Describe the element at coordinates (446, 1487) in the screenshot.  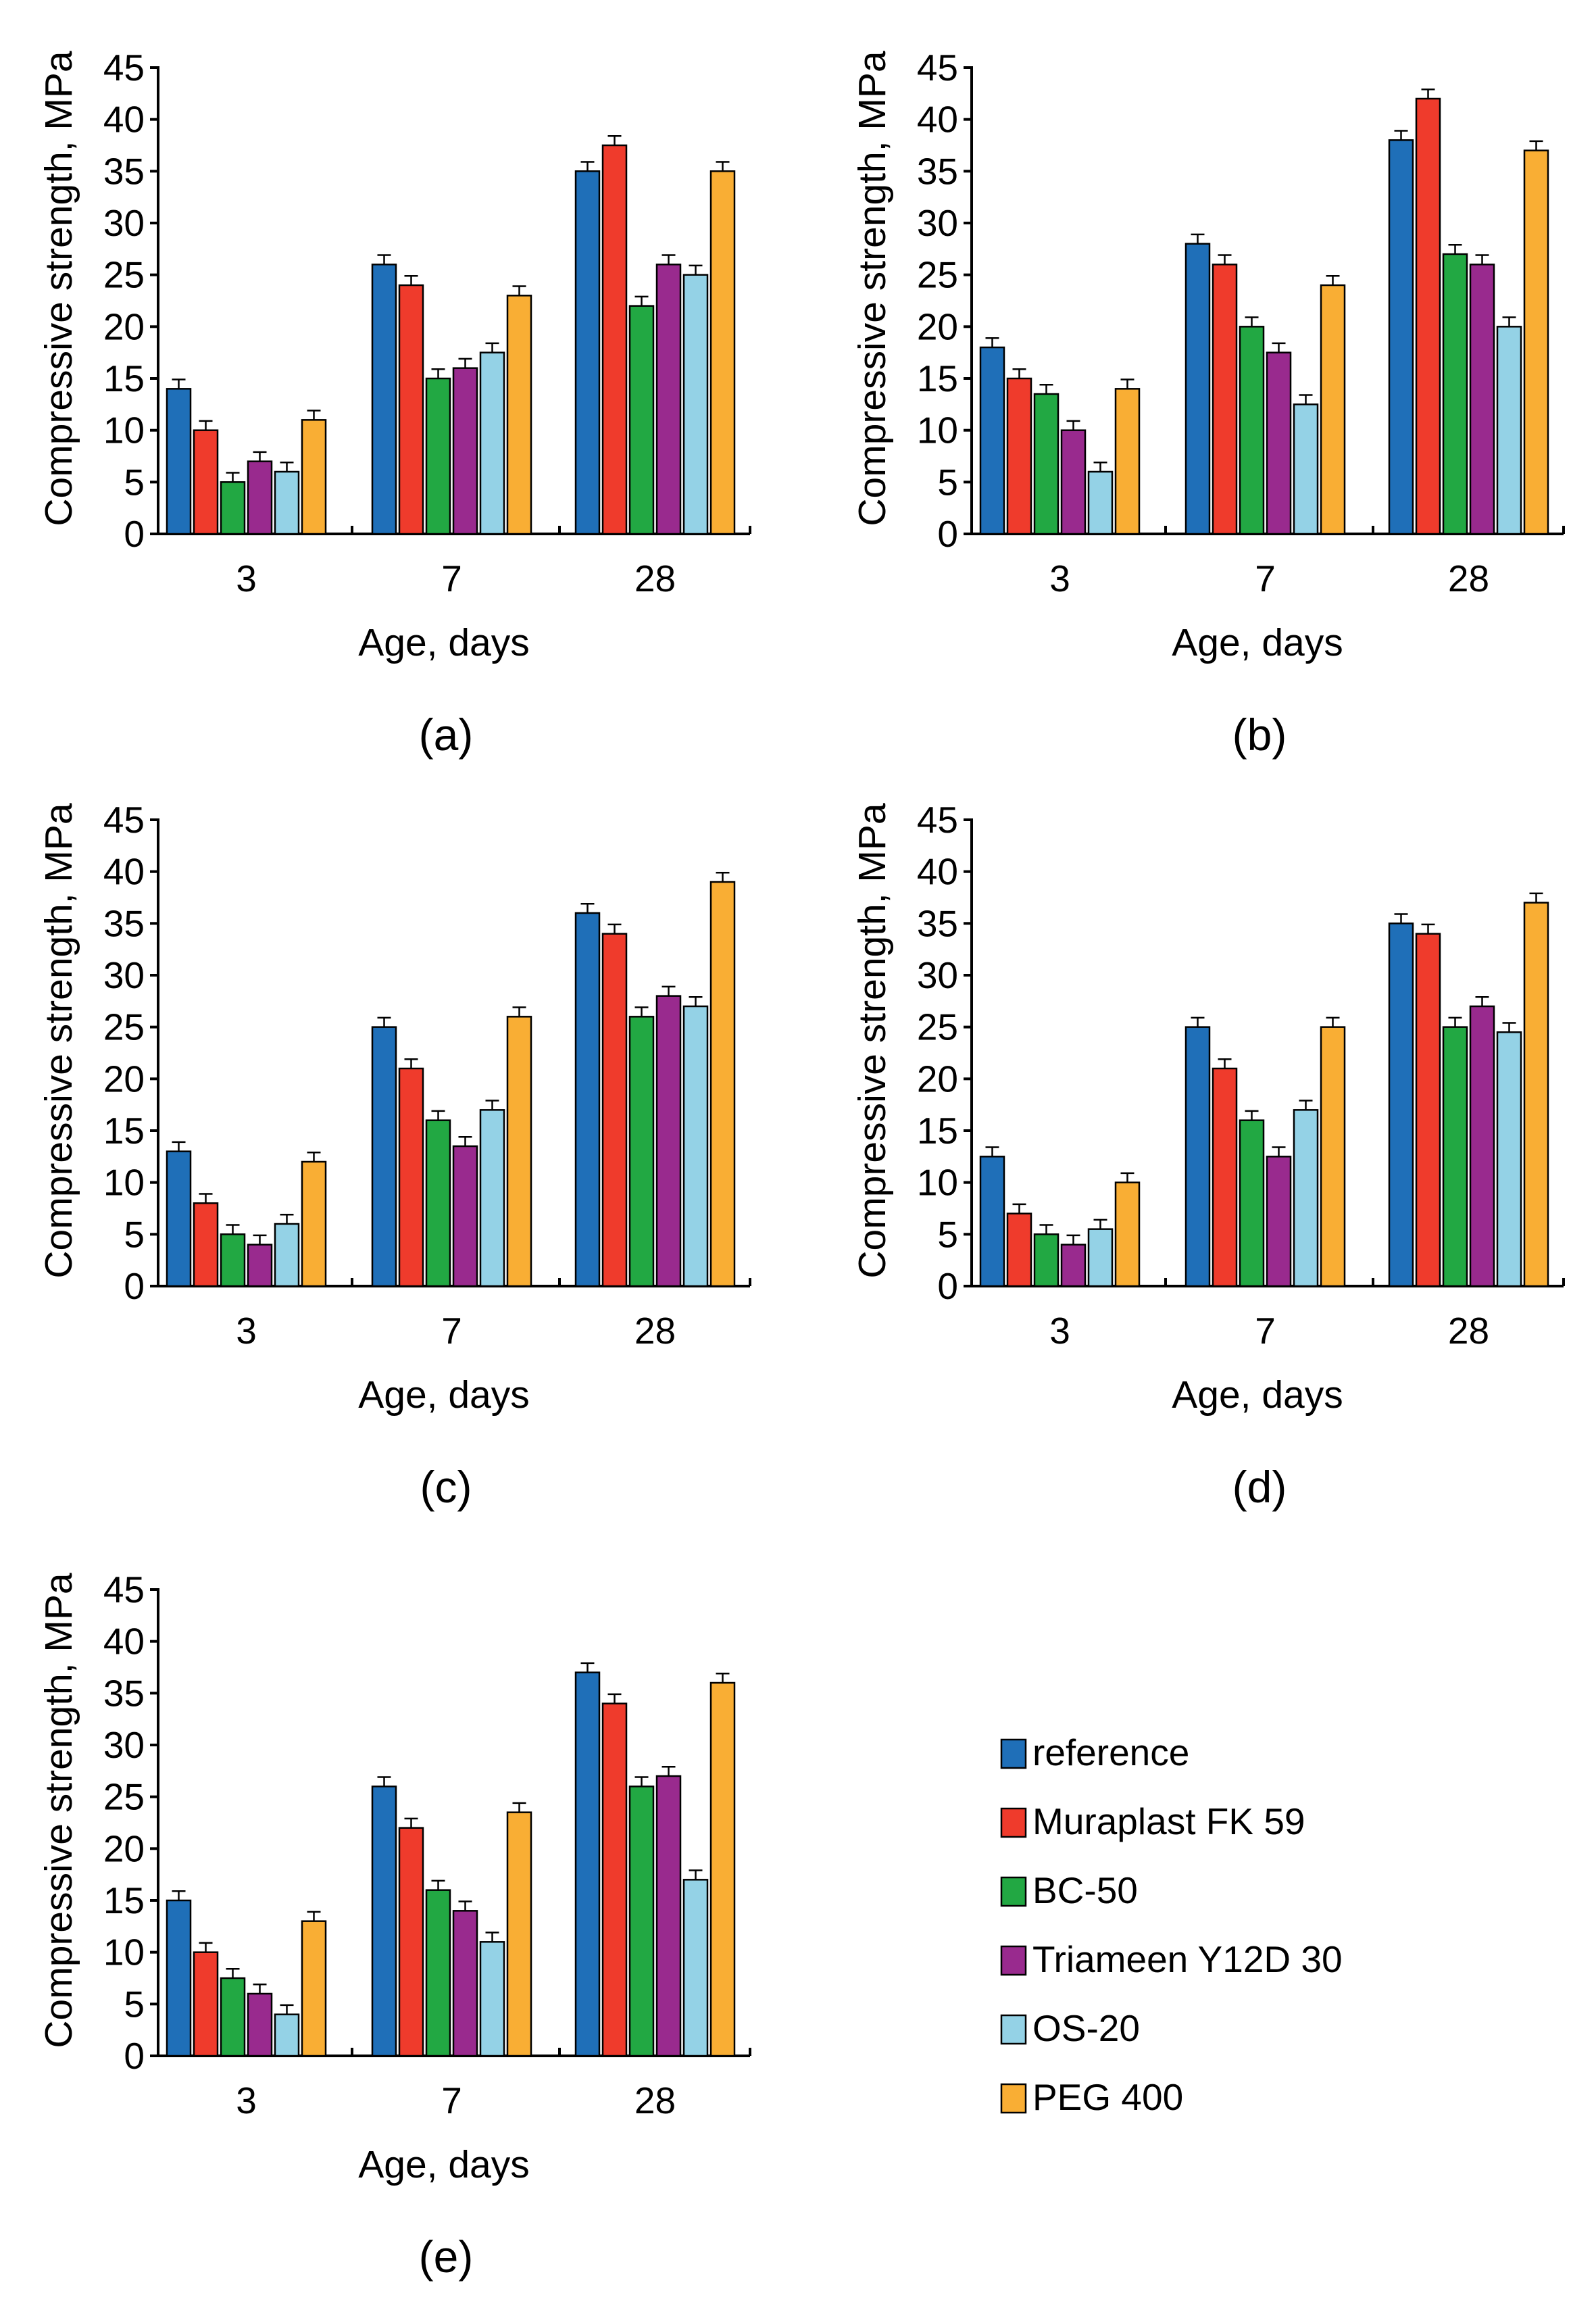
I see `panel-label: (c)` at that location.